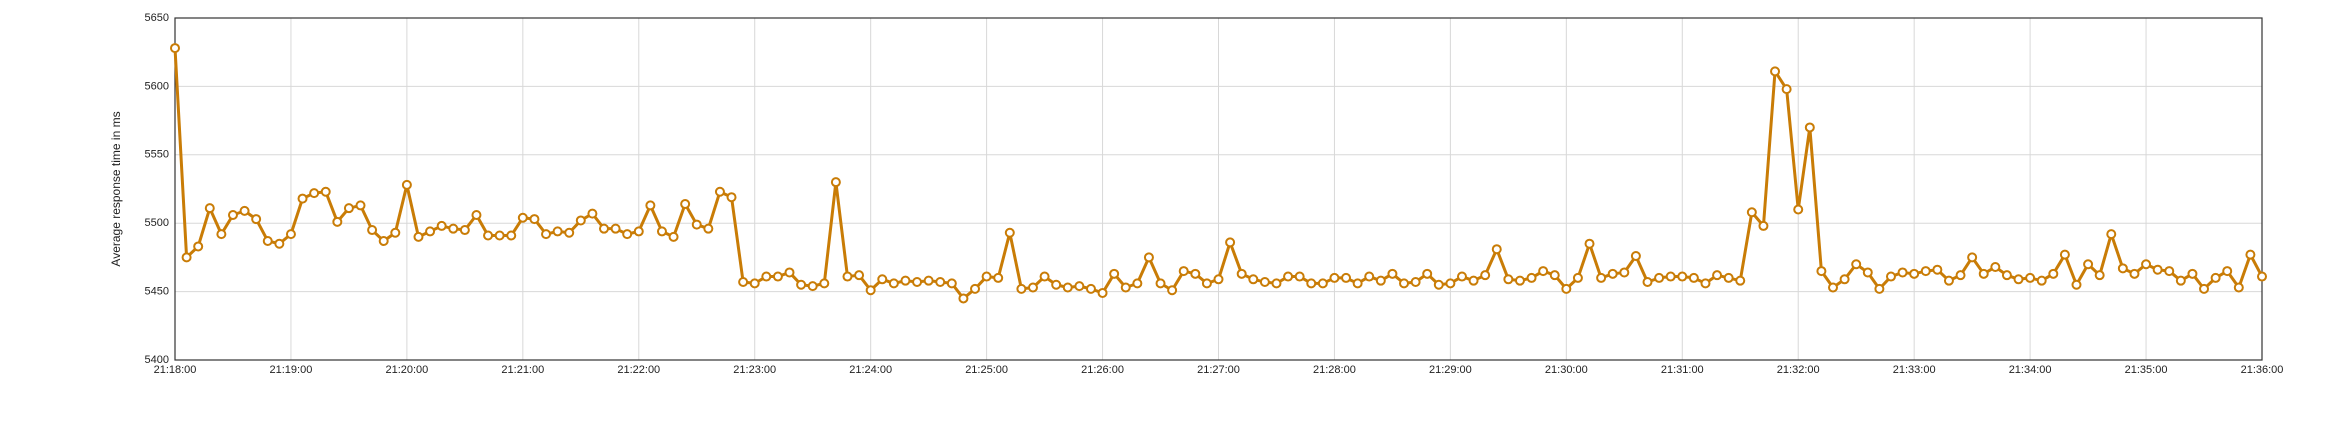 The image size is (2345, 437). What do you see at coordinates (2262, 370) in the screenshot?
I see `x-tick-label: 21:36:00` at bounding box center [2262, 370].